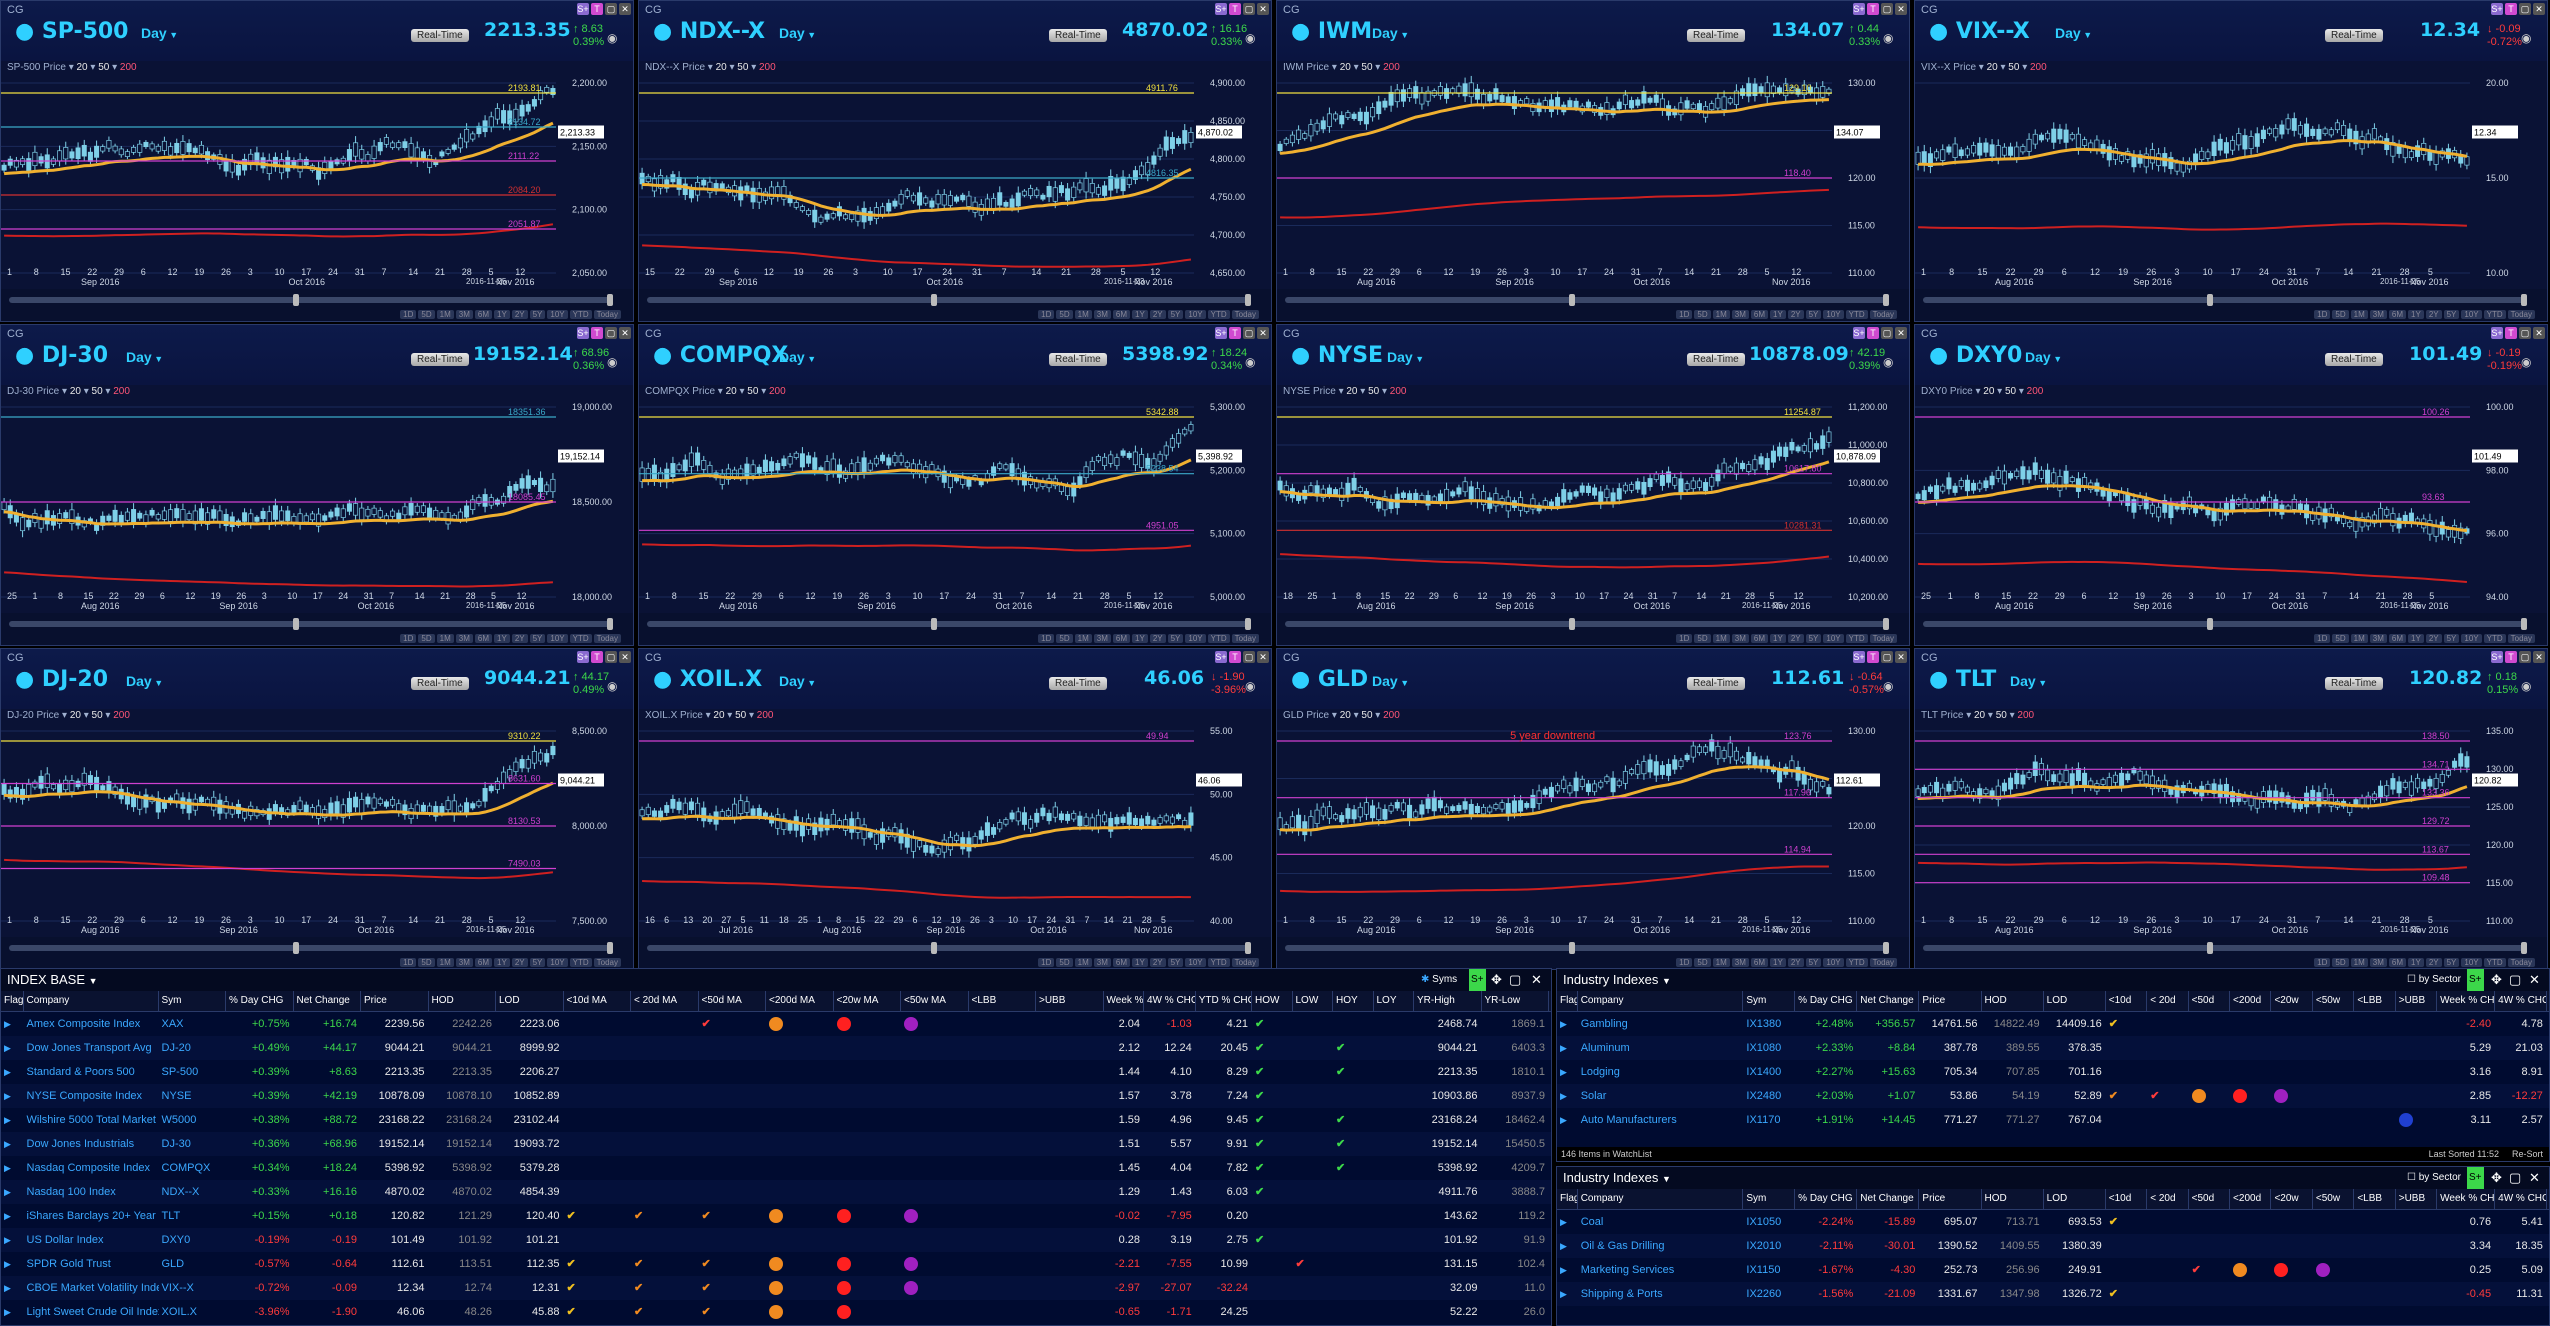  What do you see at coordinates (2225, 300) in the screenshot?
I see `chart-scrollbar` at bounding box center [2225, 300].